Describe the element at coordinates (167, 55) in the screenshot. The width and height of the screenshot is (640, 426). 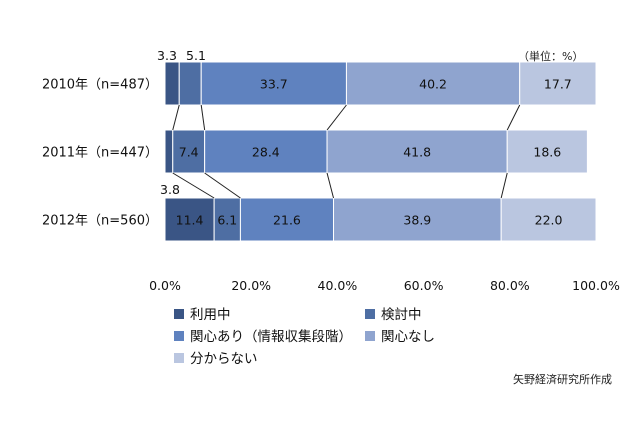
I see `data-label: 3.3` at that location.